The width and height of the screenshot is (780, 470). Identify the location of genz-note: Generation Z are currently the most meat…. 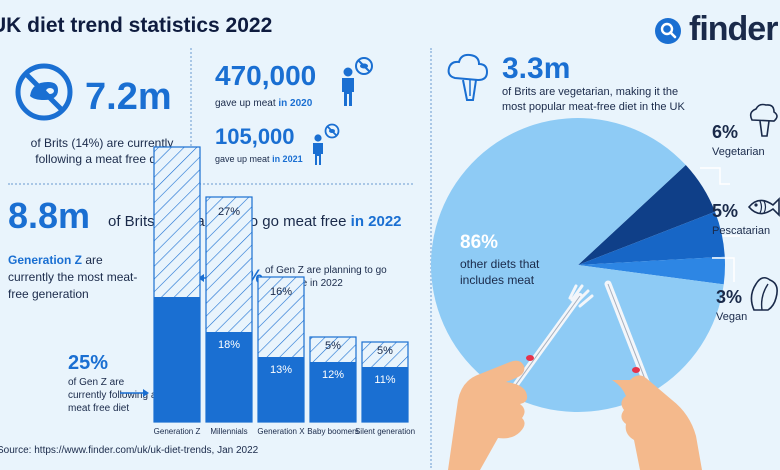
(73, 277).